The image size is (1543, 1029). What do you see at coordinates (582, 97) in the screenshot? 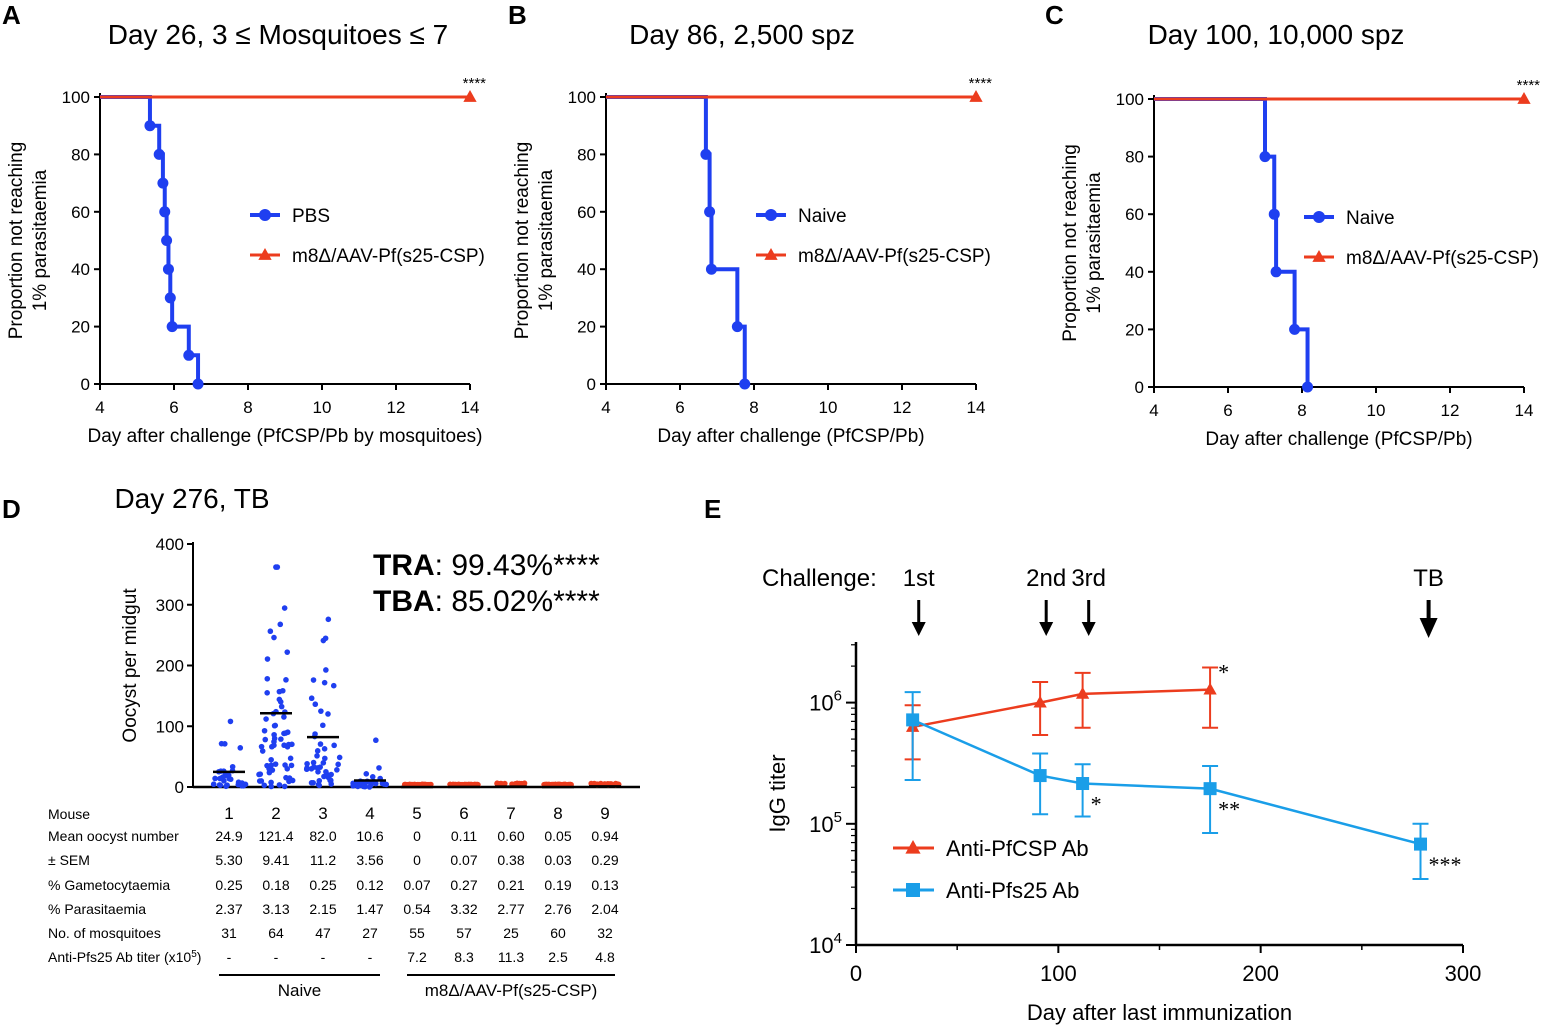
I see `y-tick-label: 100` at bounding box center [582, 97].